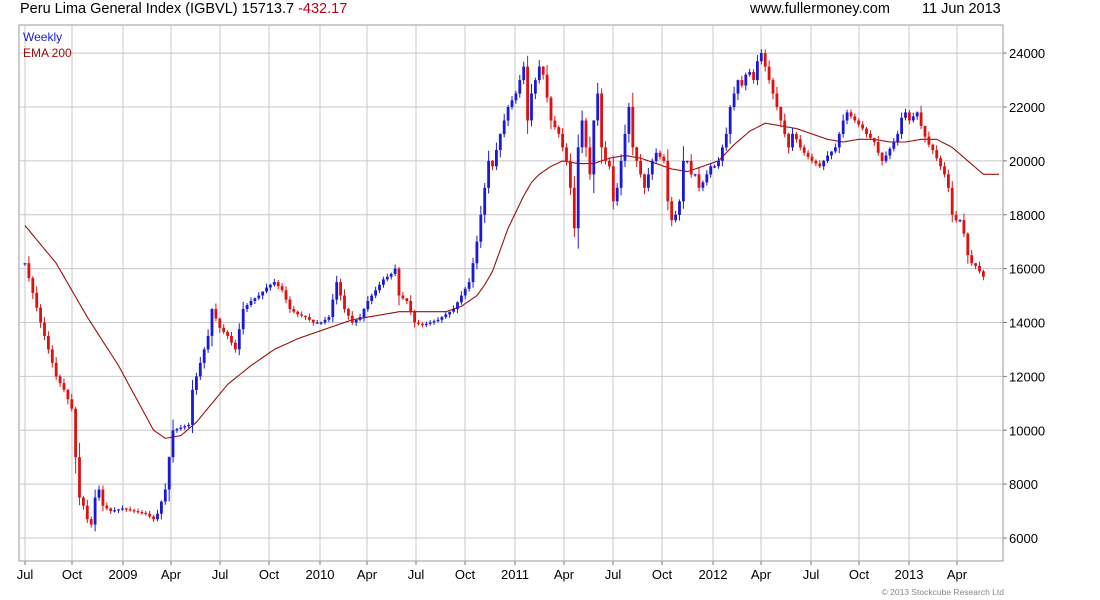 Image resolution: width=1100 pixels, height=600 pixels. What do you see at coordinates (713, 574) in the screenshot?
I see `x-tick-label: 2012` at bounding box center [713, 574].